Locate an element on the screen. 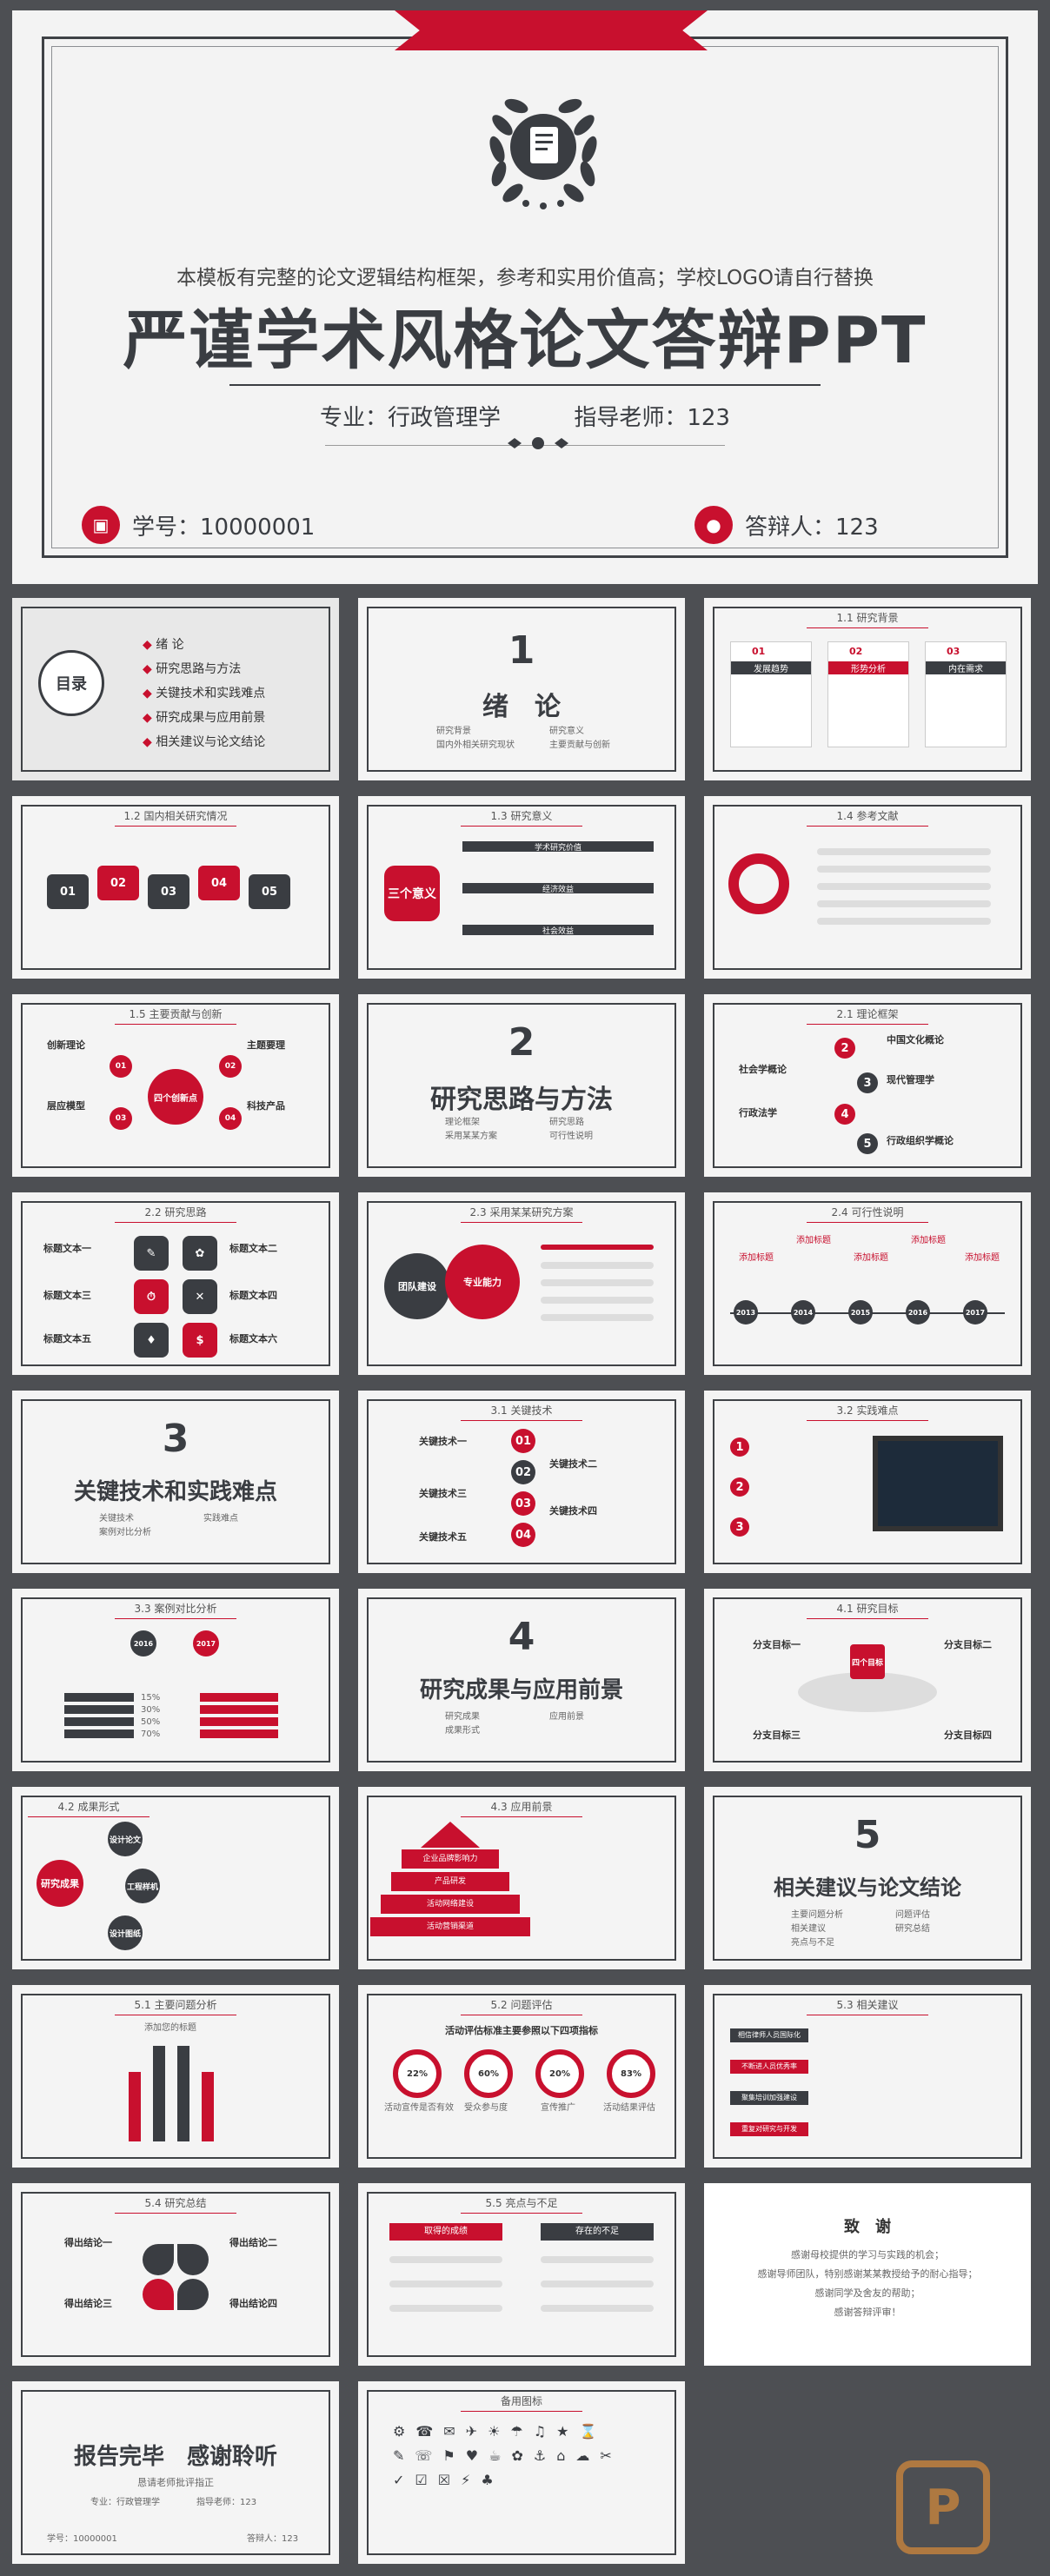 The width and height of the screenshot is (1050, 2576). toc-item: ◆ 相关建议与论文结论 is located at coordinates (205, 742).